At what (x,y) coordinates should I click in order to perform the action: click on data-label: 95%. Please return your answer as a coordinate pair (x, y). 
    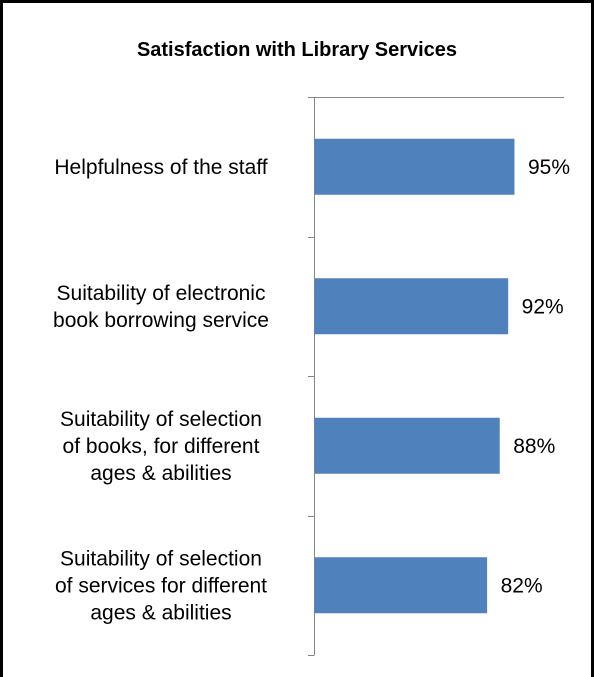
    Looking at the image, I should click on (549, 167).